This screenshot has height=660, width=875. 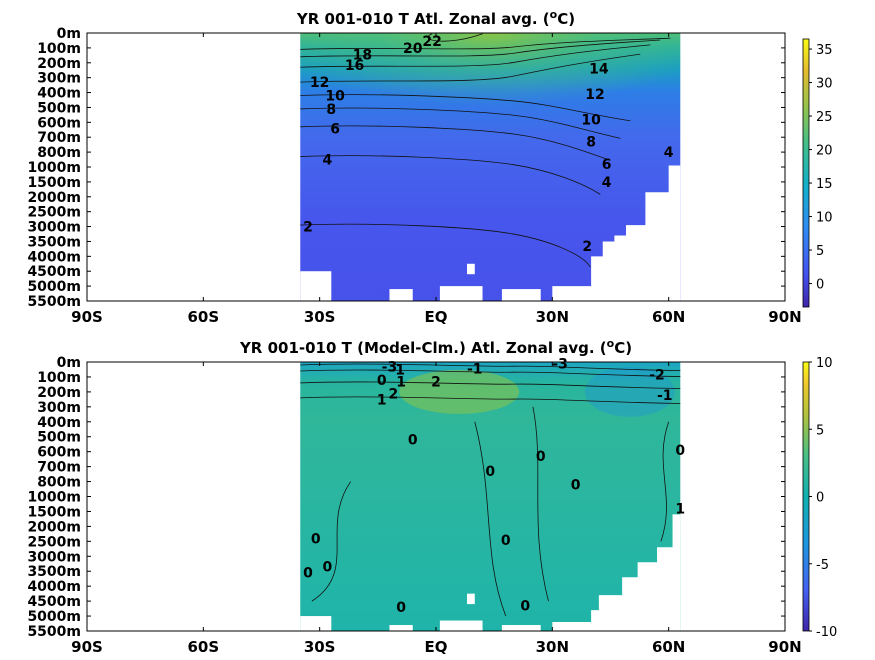 I want to click on y-tick-label: 500m, so click(x=59, y=108).